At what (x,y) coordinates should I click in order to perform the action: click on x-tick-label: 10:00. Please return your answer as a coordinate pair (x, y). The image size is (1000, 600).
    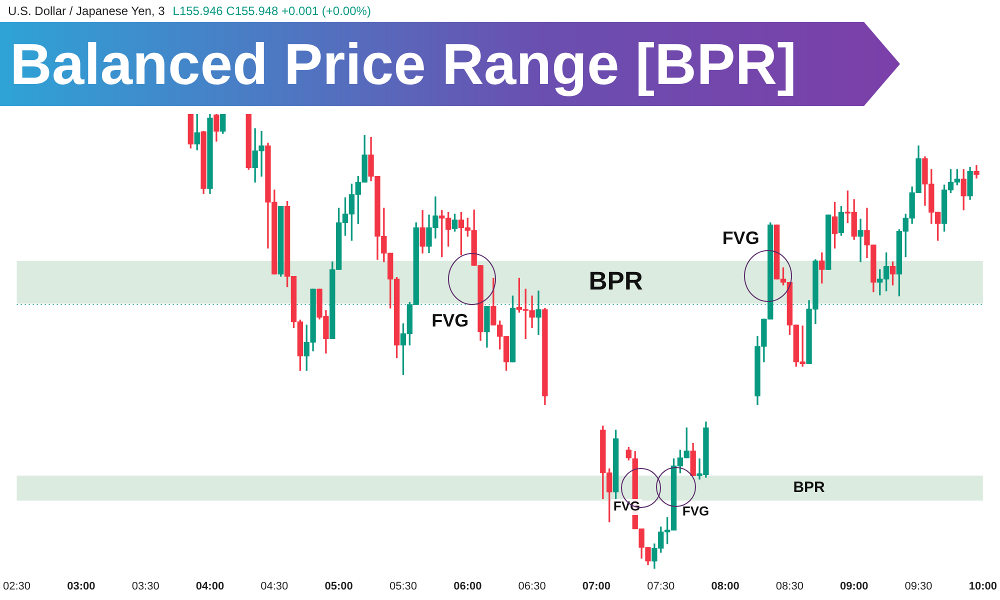
    Looking at the image, I should click on (983, 586).